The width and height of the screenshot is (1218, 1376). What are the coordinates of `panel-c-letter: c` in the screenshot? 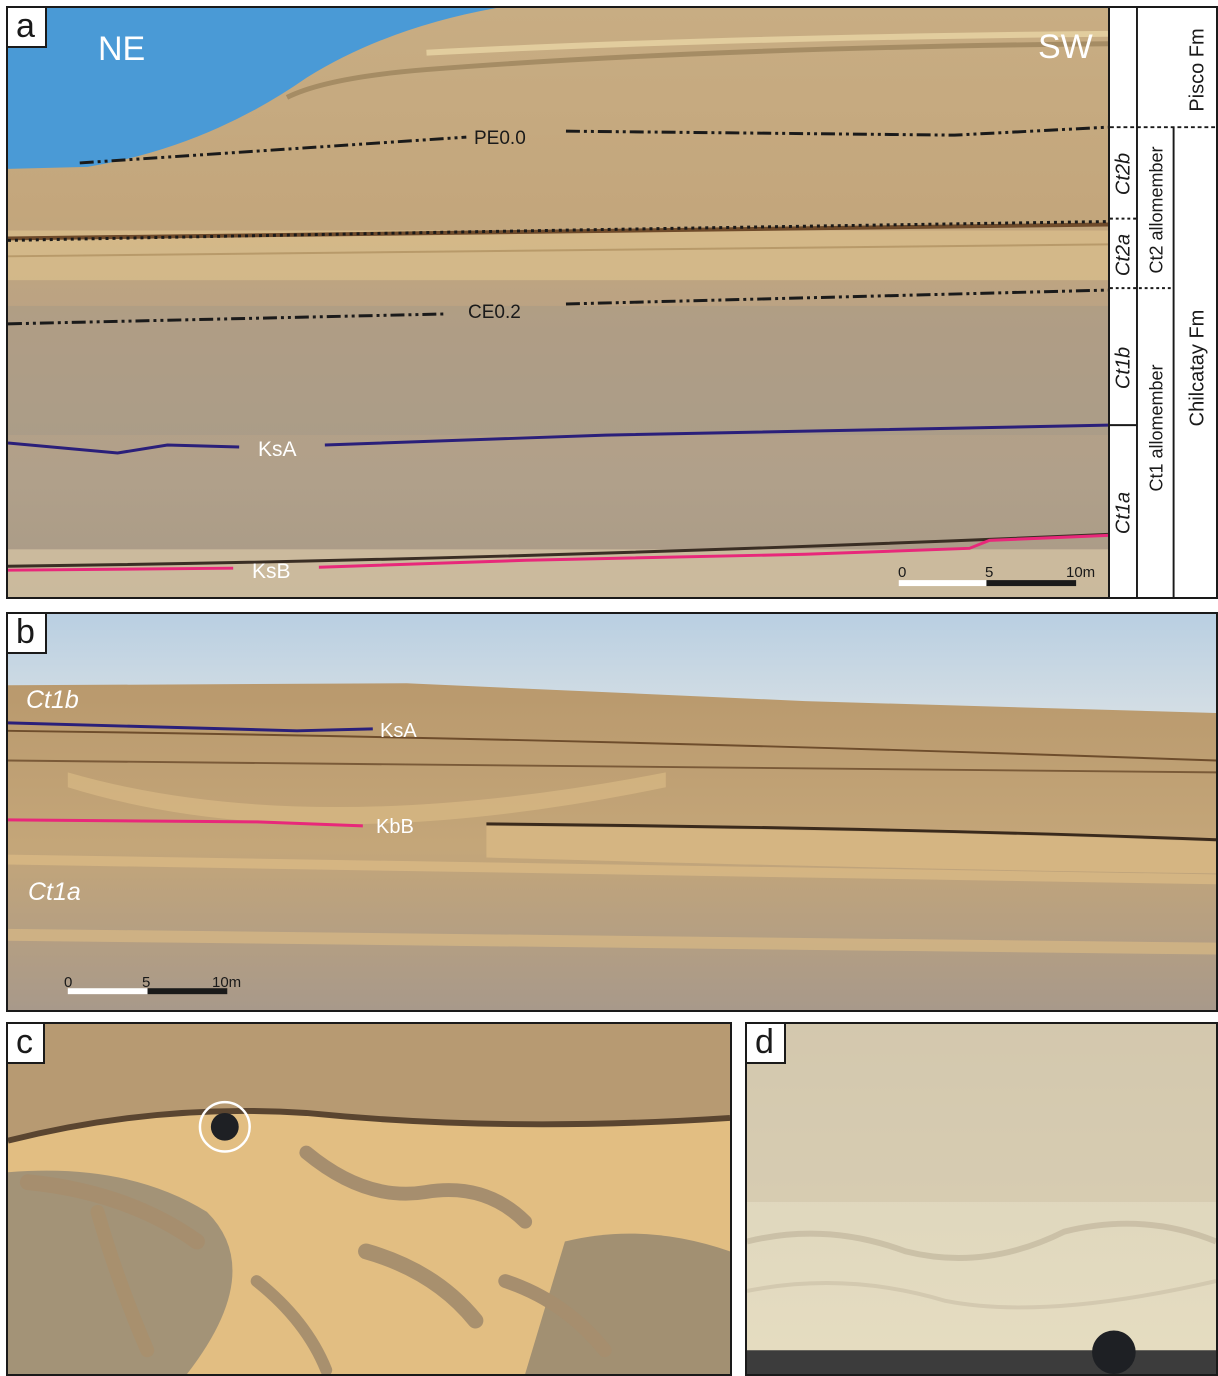 It's located at (26, 1044).